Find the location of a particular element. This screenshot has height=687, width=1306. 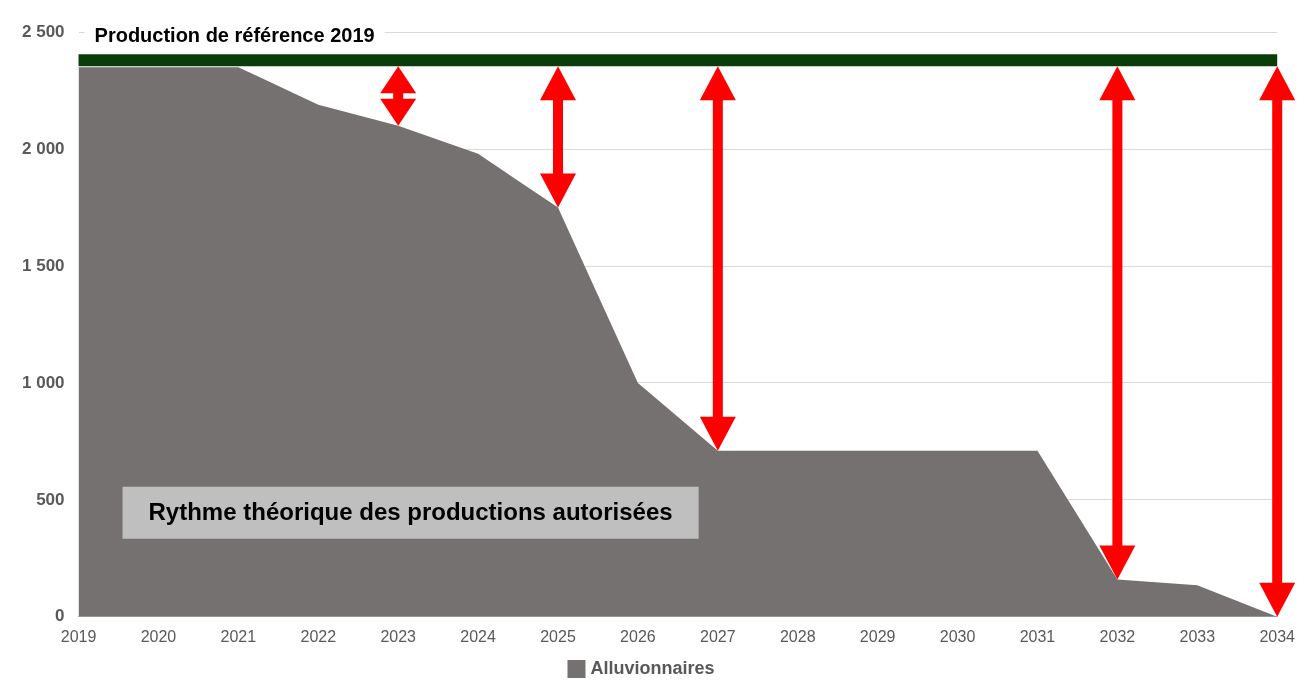

y-tick-label: 500 is located at coordinates (50, 499).